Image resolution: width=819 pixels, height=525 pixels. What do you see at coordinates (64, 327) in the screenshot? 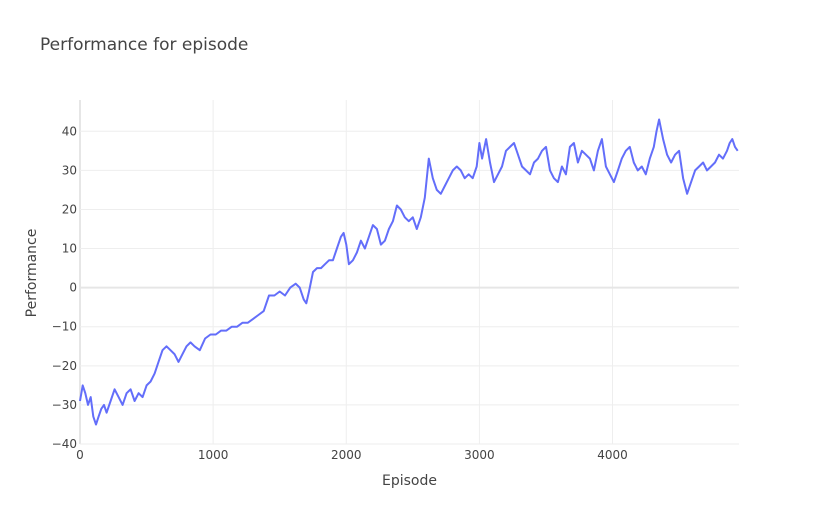
I see `y-tick-label: −10` at bounding box center [64, 327].